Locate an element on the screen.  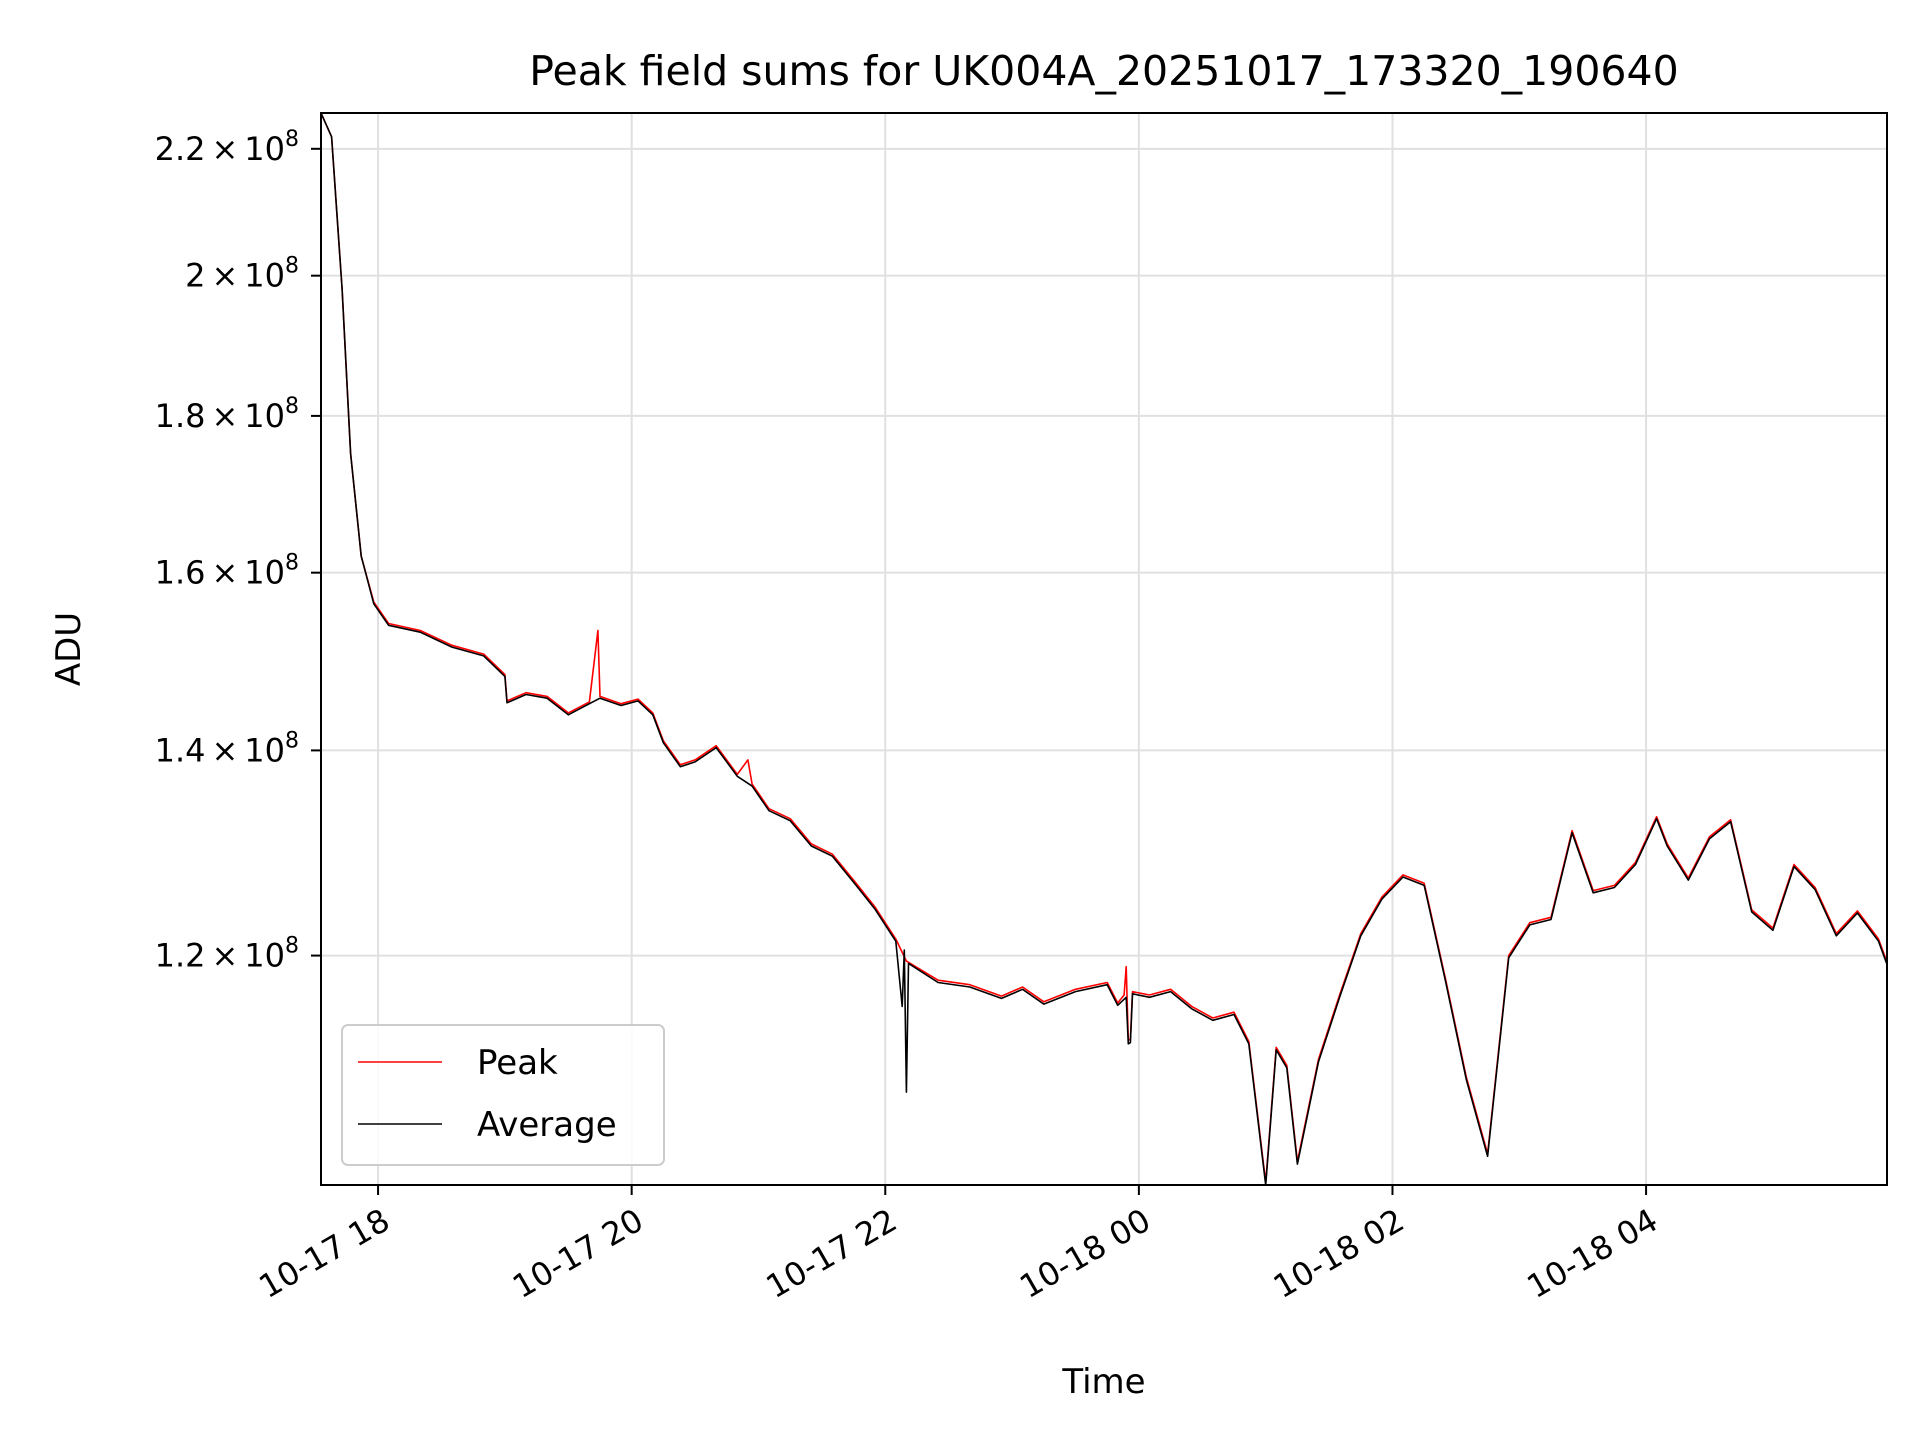
y-tick-mantissa: 1.6 is located at coordinates (180, 573).